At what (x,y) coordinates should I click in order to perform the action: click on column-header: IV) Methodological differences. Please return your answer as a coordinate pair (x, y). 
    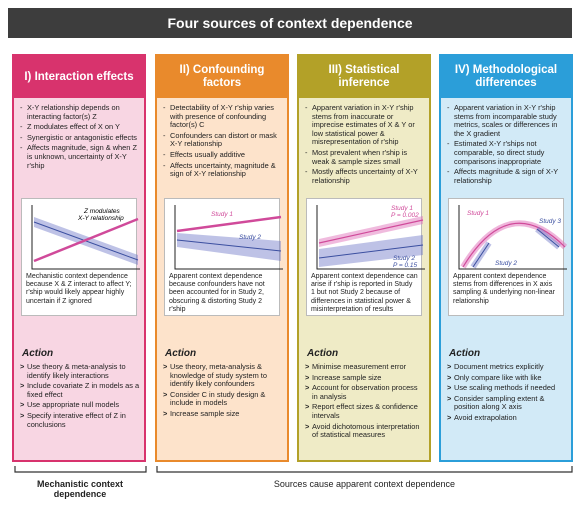
    Looking at the image, I should click on (506, 77).